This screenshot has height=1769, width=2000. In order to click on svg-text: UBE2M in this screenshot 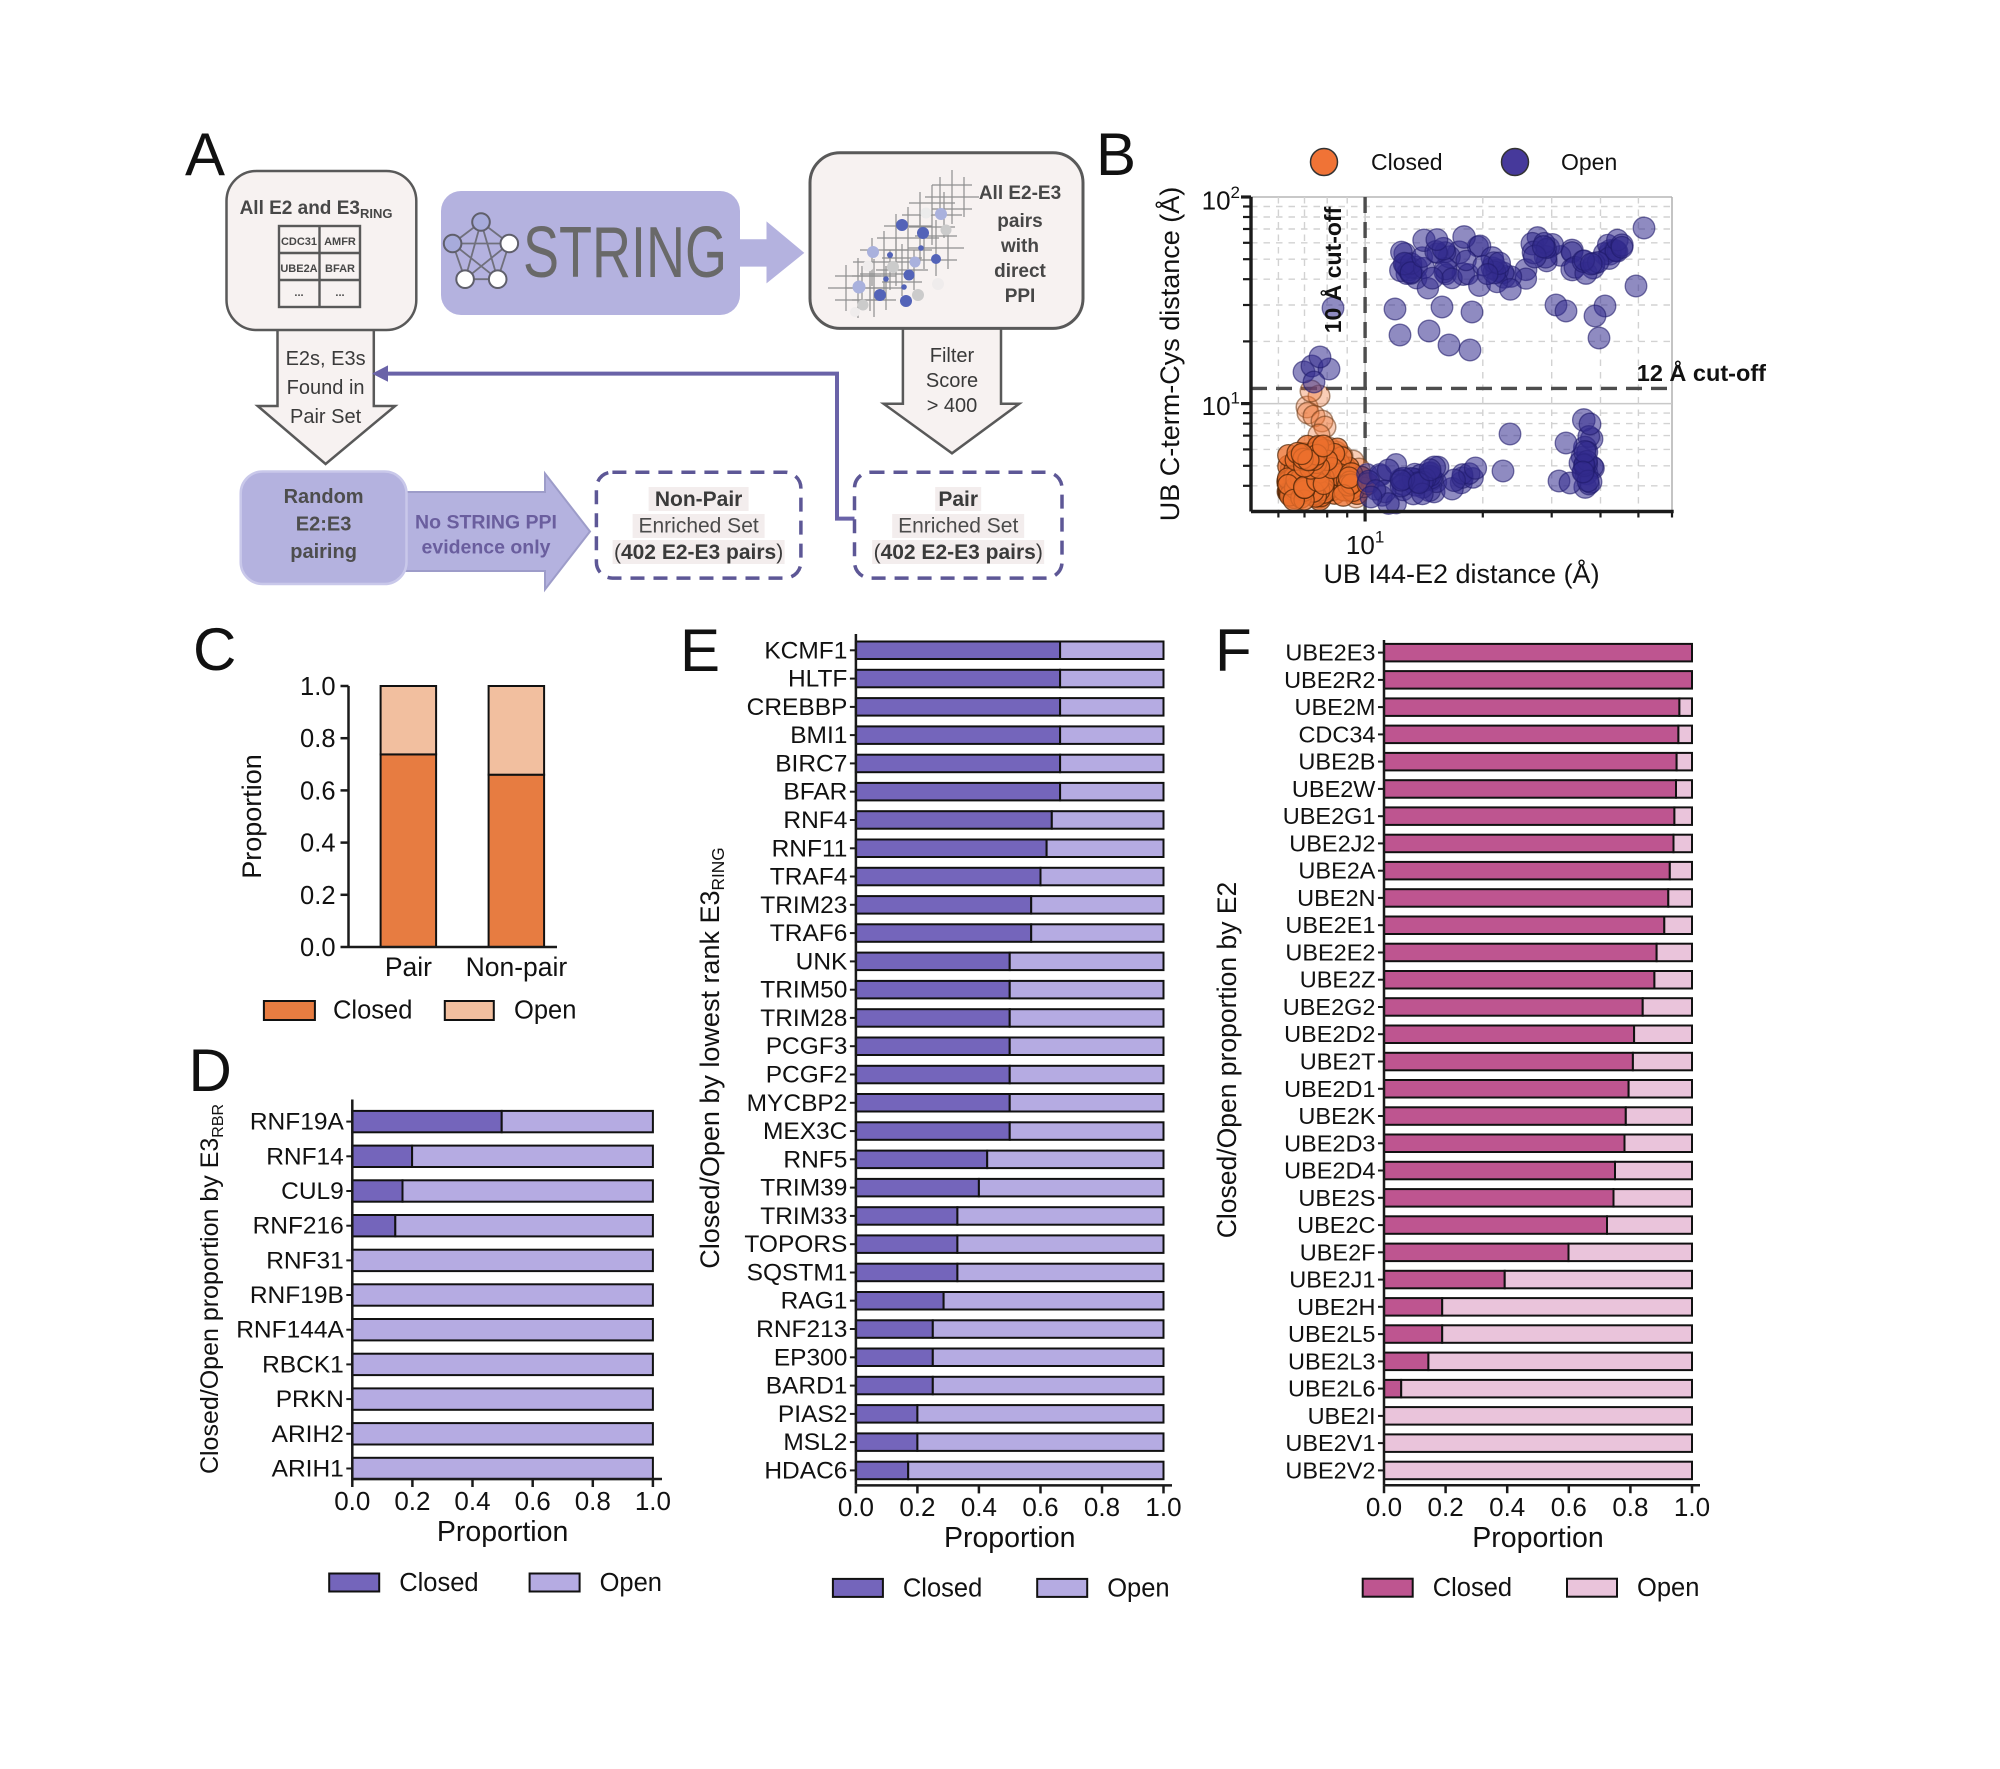, I will do `click(1335, 707)`.